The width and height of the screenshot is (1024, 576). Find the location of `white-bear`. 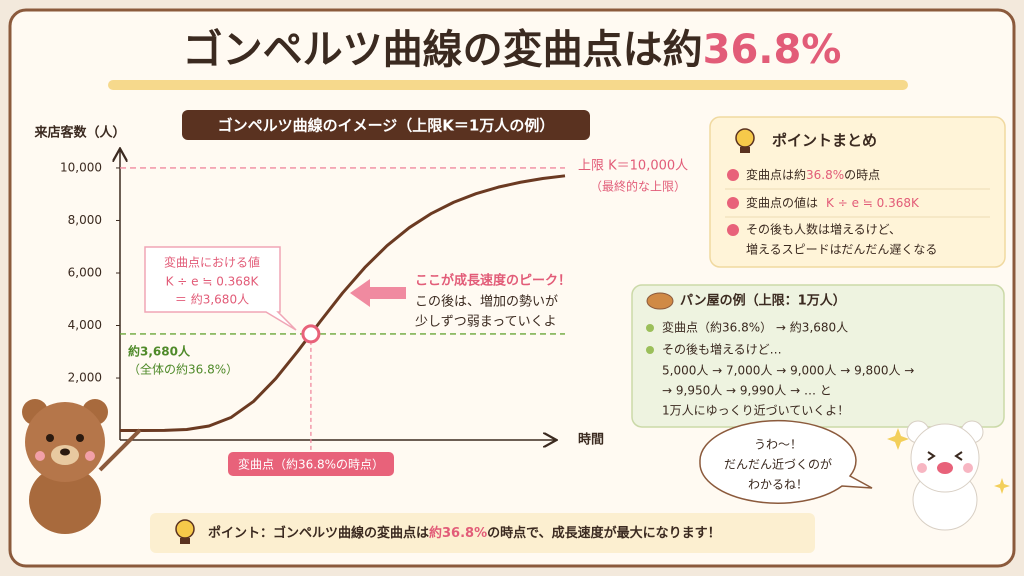

white-bear is located at coordinates (945, 475).